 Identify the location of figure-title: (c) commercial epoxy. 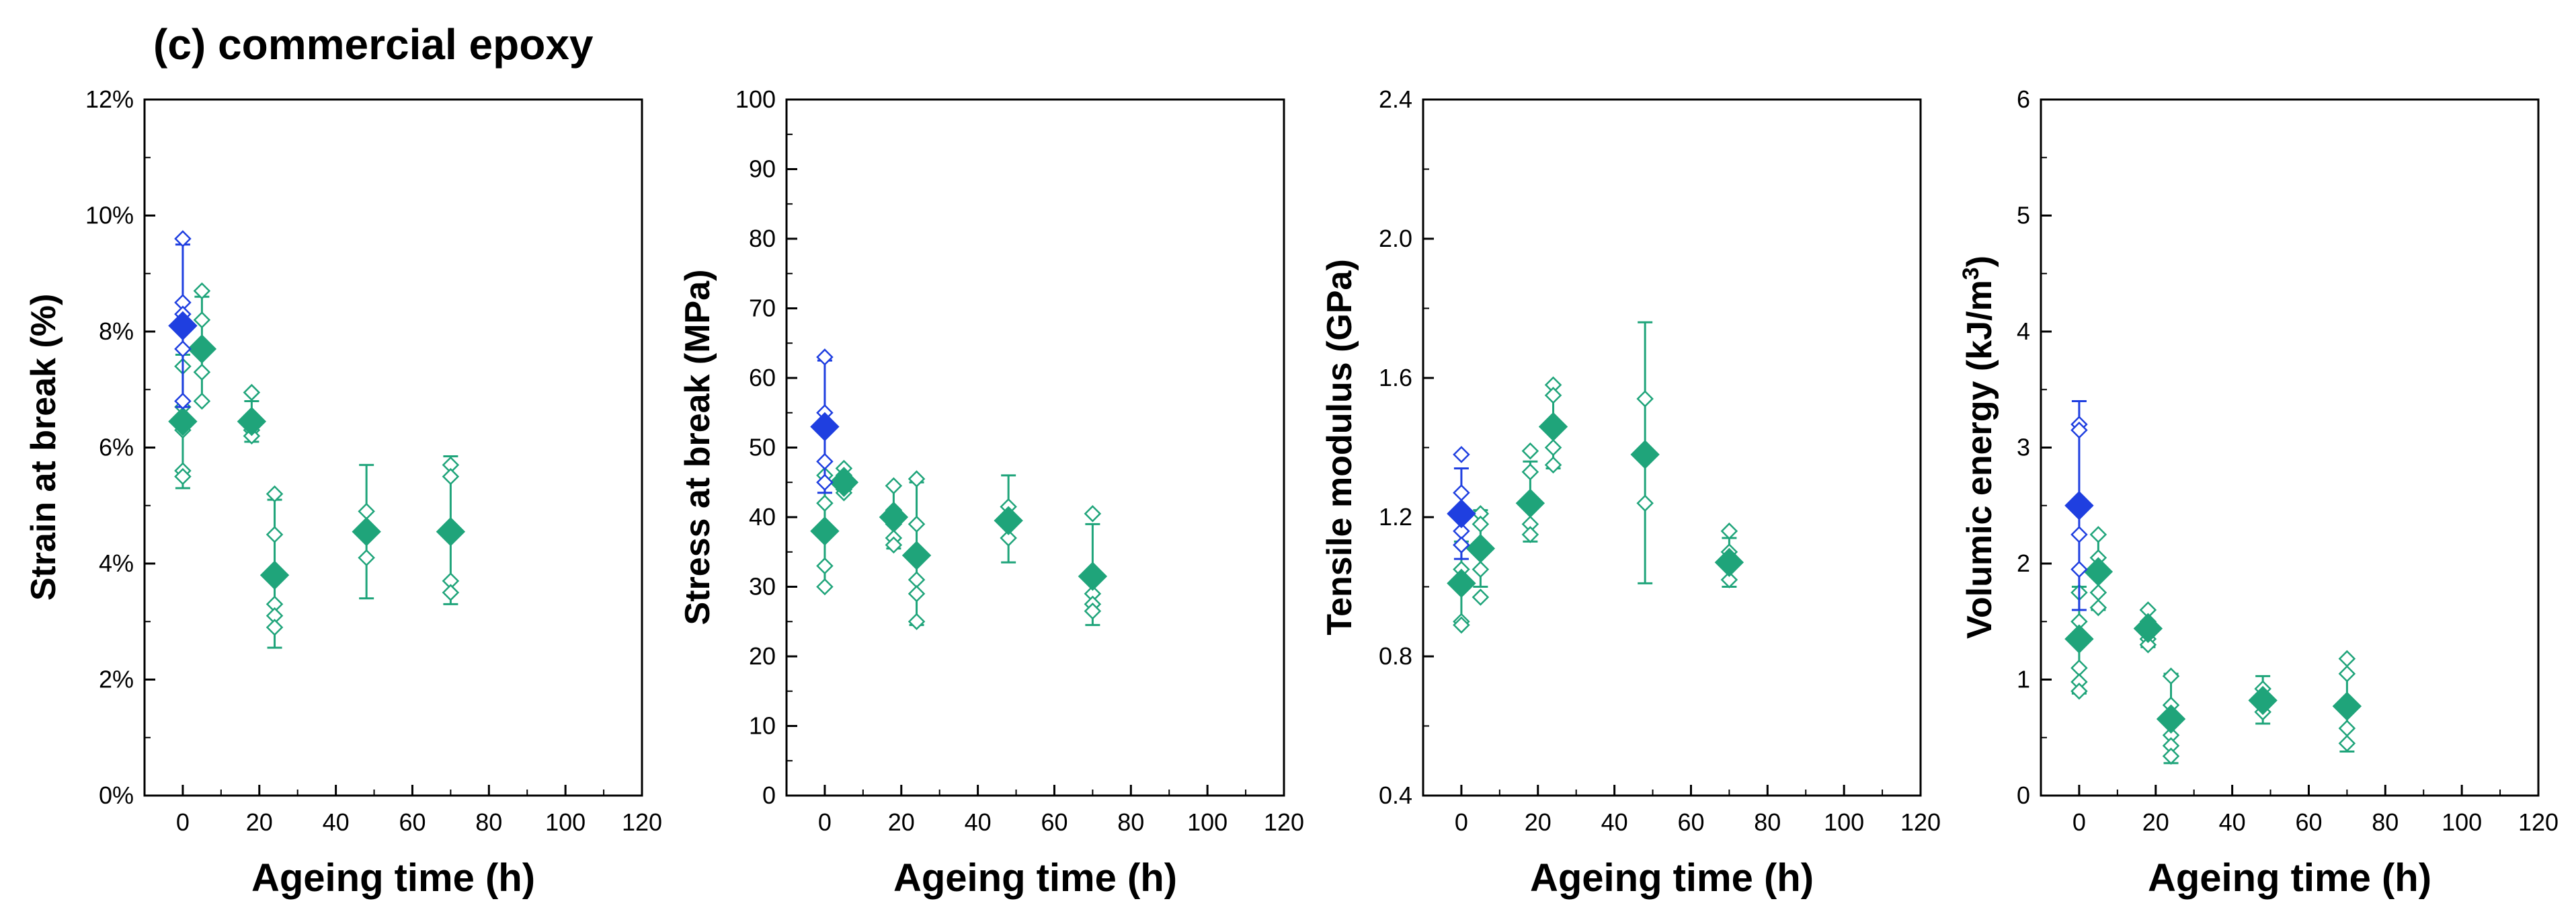
(373, 44).